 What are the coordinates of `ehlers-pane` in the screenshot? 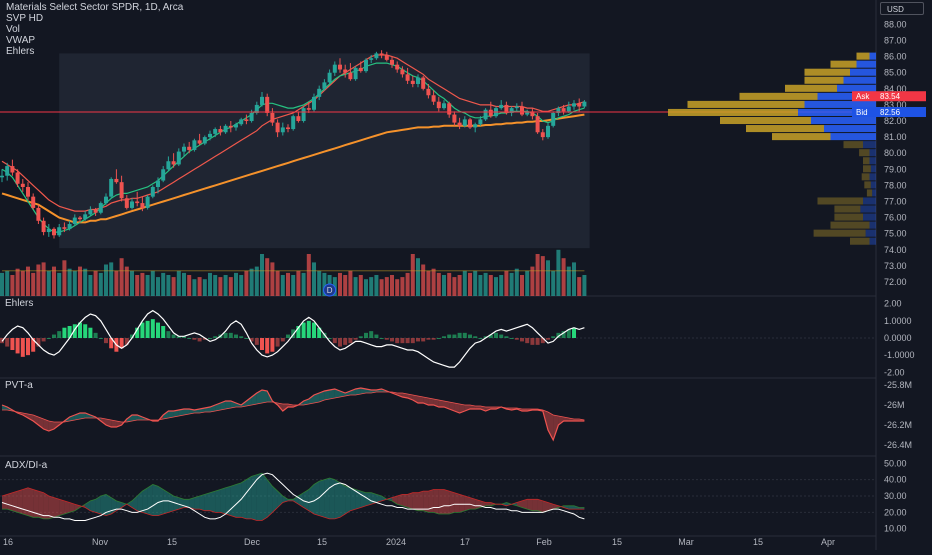 It's located at (438, 338).